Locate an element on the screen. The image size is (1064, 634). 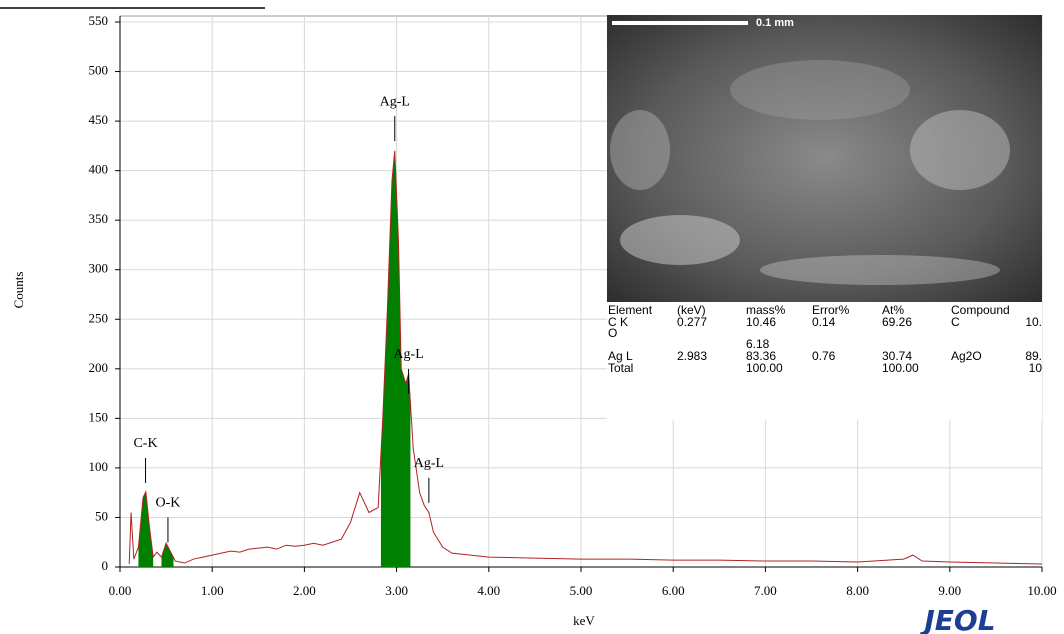
y-tick-label: 200 is located at coordinates (99, 367).